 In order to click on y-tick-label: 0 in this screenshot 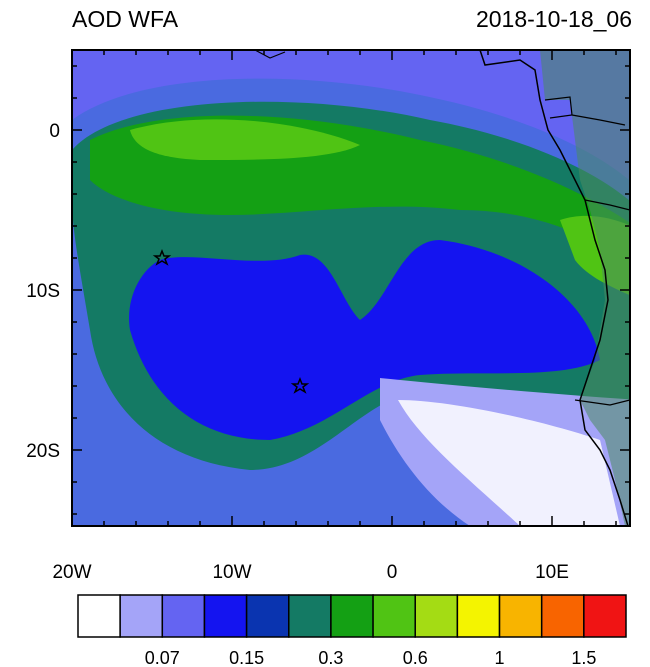, I will do `click(54, 131)`.